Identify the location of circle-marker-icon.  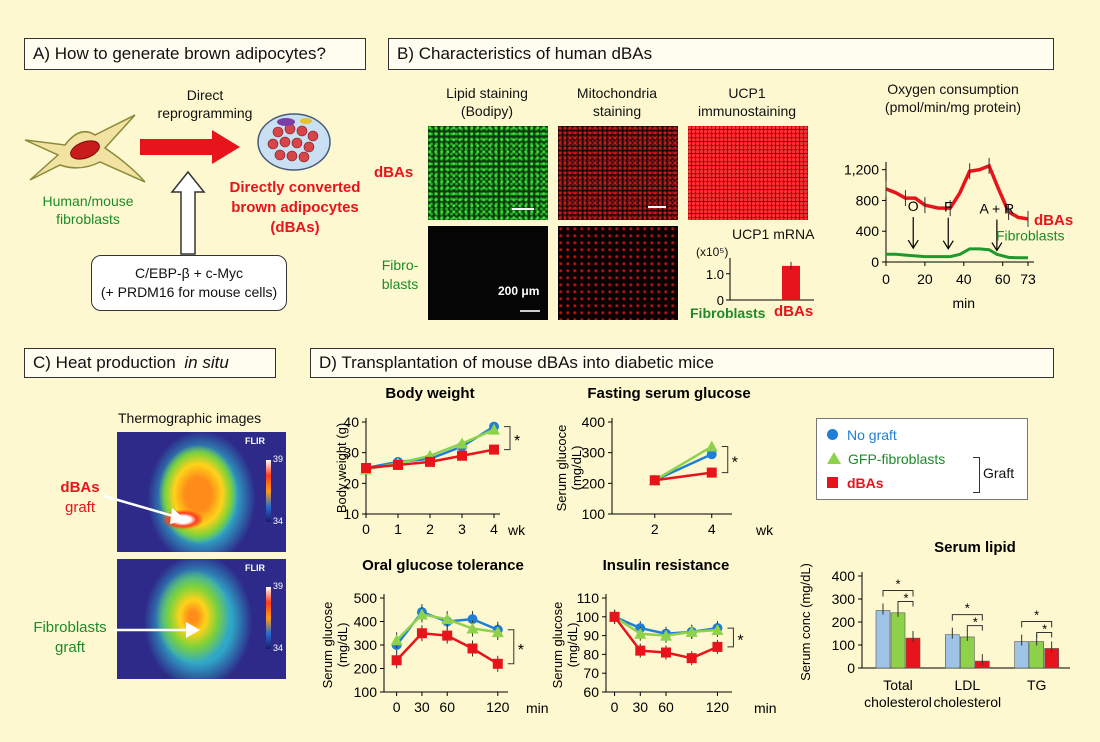
(832, 434).